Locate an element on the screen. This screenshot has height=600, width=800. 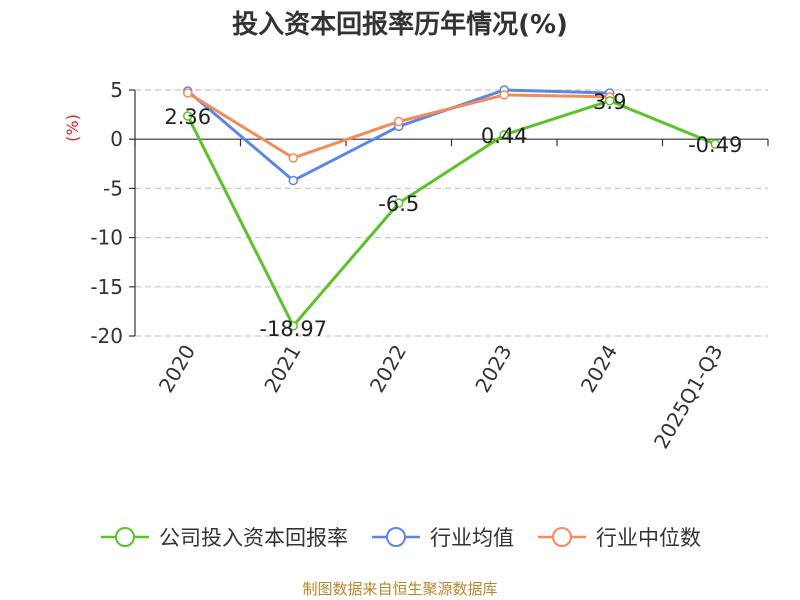
data-label: -0.49 is located at coordinates (715, 145).